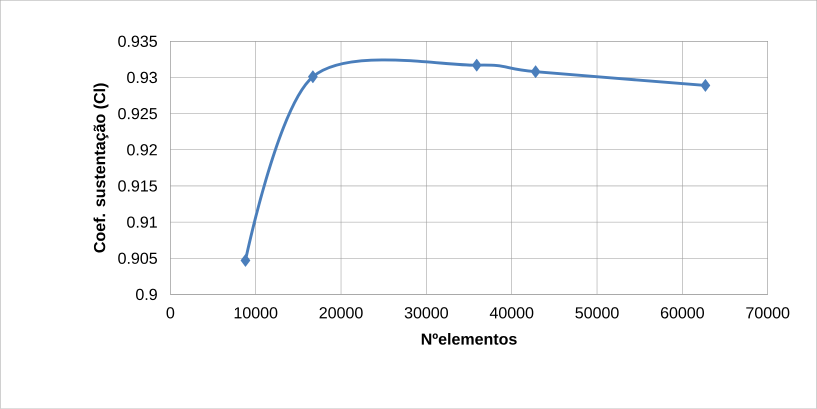 The width and height of the screenshot is (817, 409). I want to click on x-tick-label: 10000, so click(256, 313).